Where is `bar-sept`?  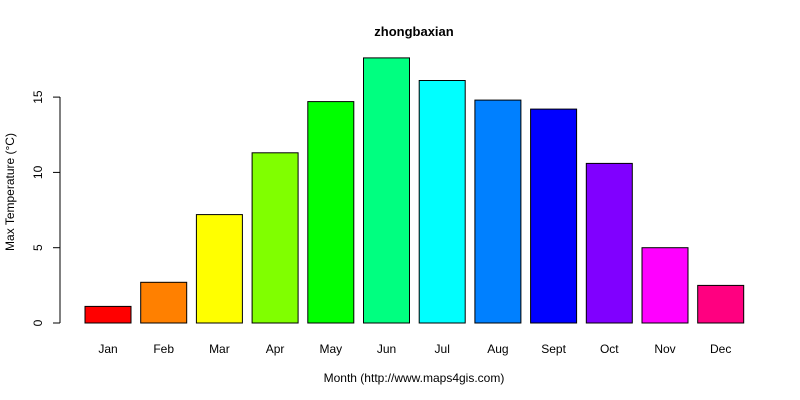
bar-sept is located at coordinates (554, 216).